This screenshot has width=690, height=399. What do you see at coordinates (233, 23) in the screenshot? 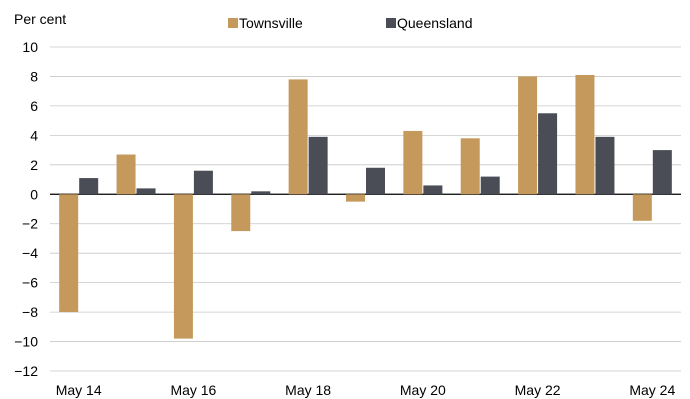
I see `legend-swatch-townsville` at bounding box center [233, 23].